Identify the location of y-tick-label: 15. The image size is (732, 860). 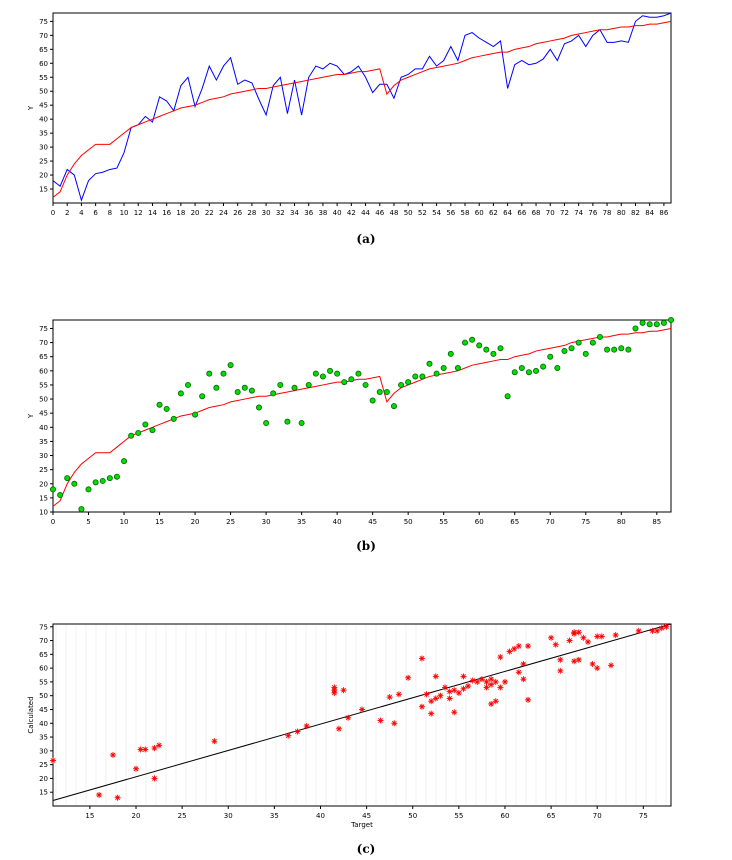
(43, 190).